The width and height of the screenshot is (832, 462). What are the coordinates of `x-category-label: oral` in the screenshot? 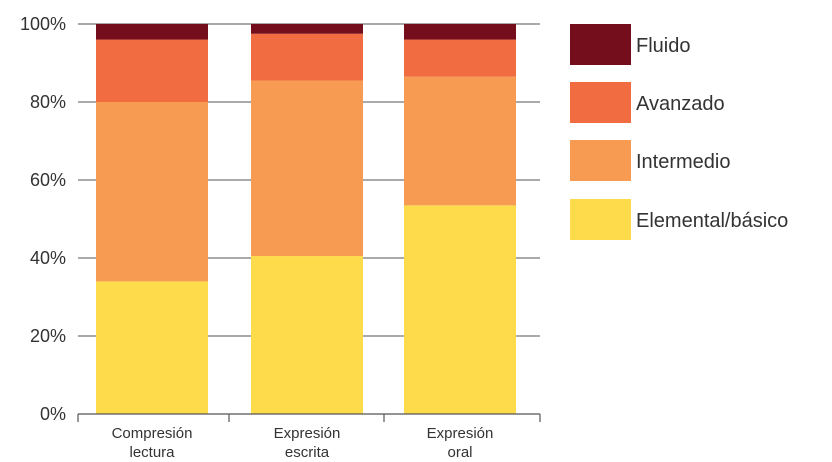 It's located at (459, 452).